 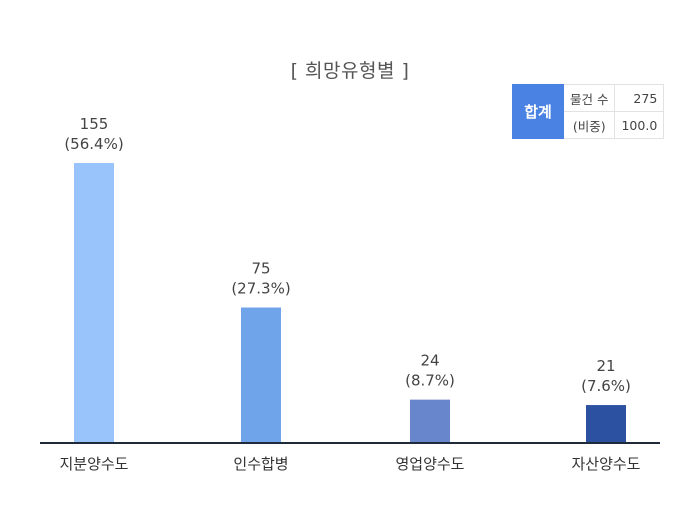 I want to click on summary-label-share: (비중), so click(x=589, y=125).